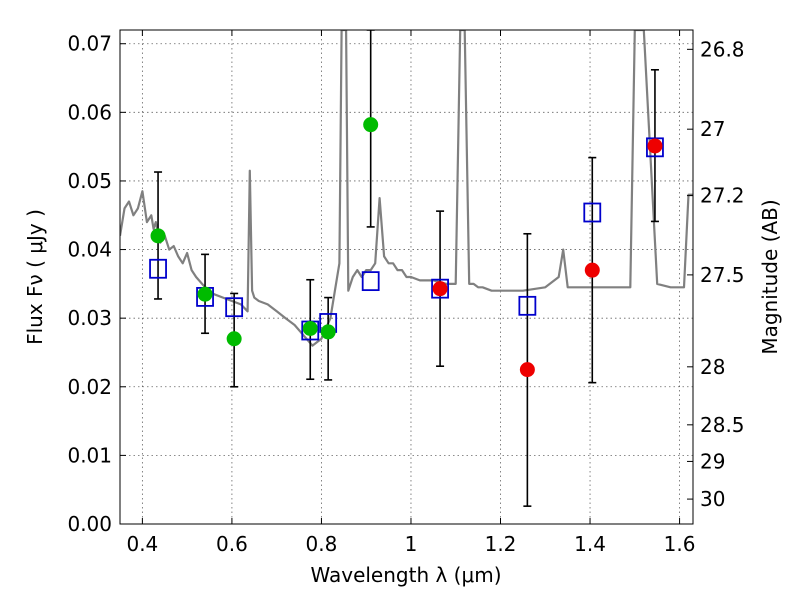 The width and height of the screenshot is (800, 600). Describe the element at coordinates (722, 275) in the screenshot. I see `y2-tick-label: 27.5` at that location.